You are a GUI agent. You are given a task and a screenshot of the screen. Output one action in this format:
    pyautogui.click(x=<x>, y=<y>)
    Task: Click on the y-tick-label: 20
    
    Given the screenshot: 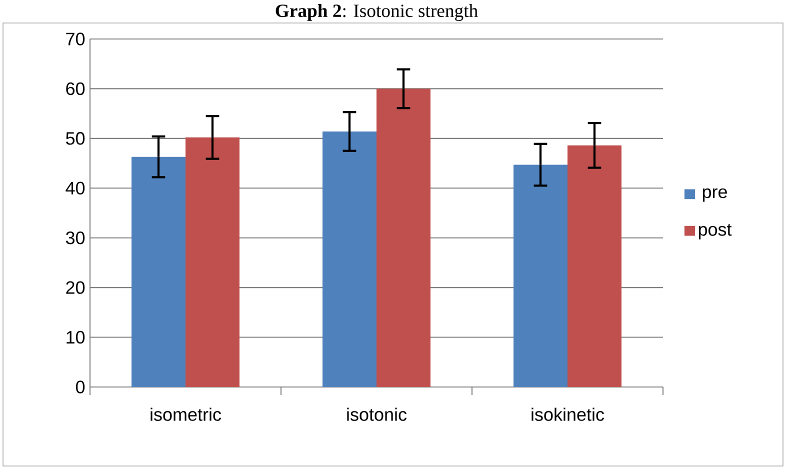 What is the action you would take?
    pyautogui.click(x=75, y=287)
    